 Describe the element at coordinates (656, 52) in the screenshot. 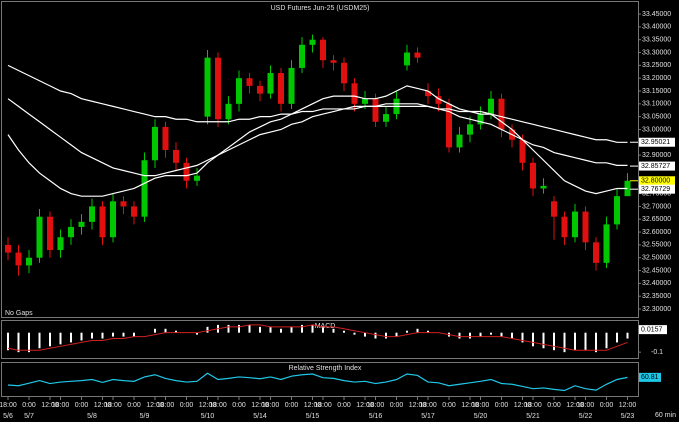

I see `y-tick-label: 33.30000` at that location.